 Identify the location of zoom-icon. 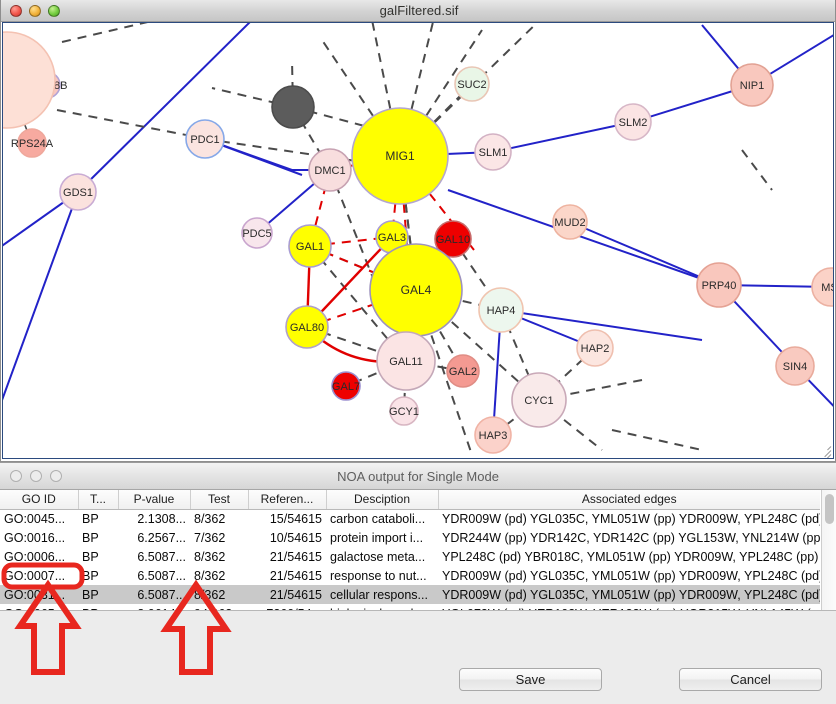
(54, 10).